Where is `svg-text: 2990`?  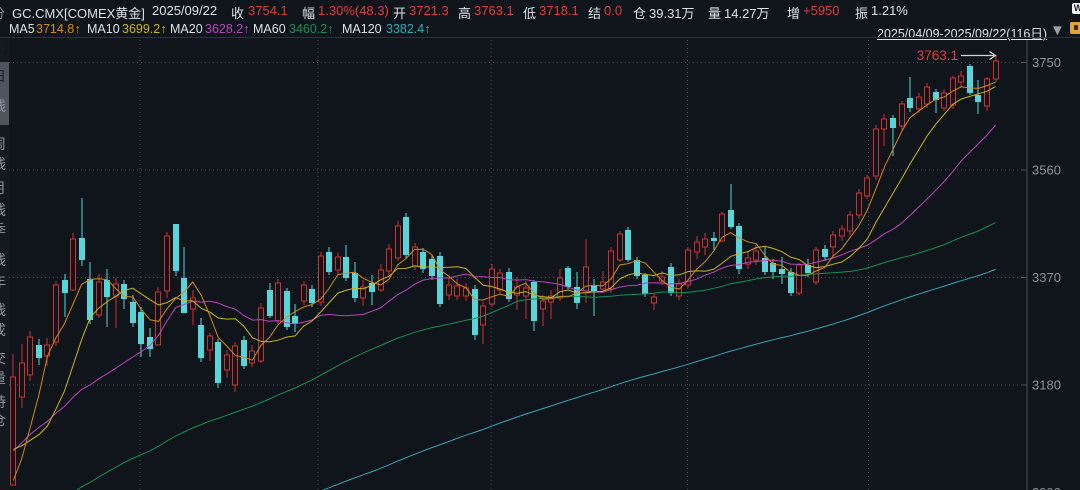 svg-text: 2990 is located at coordinates (1046, 487).